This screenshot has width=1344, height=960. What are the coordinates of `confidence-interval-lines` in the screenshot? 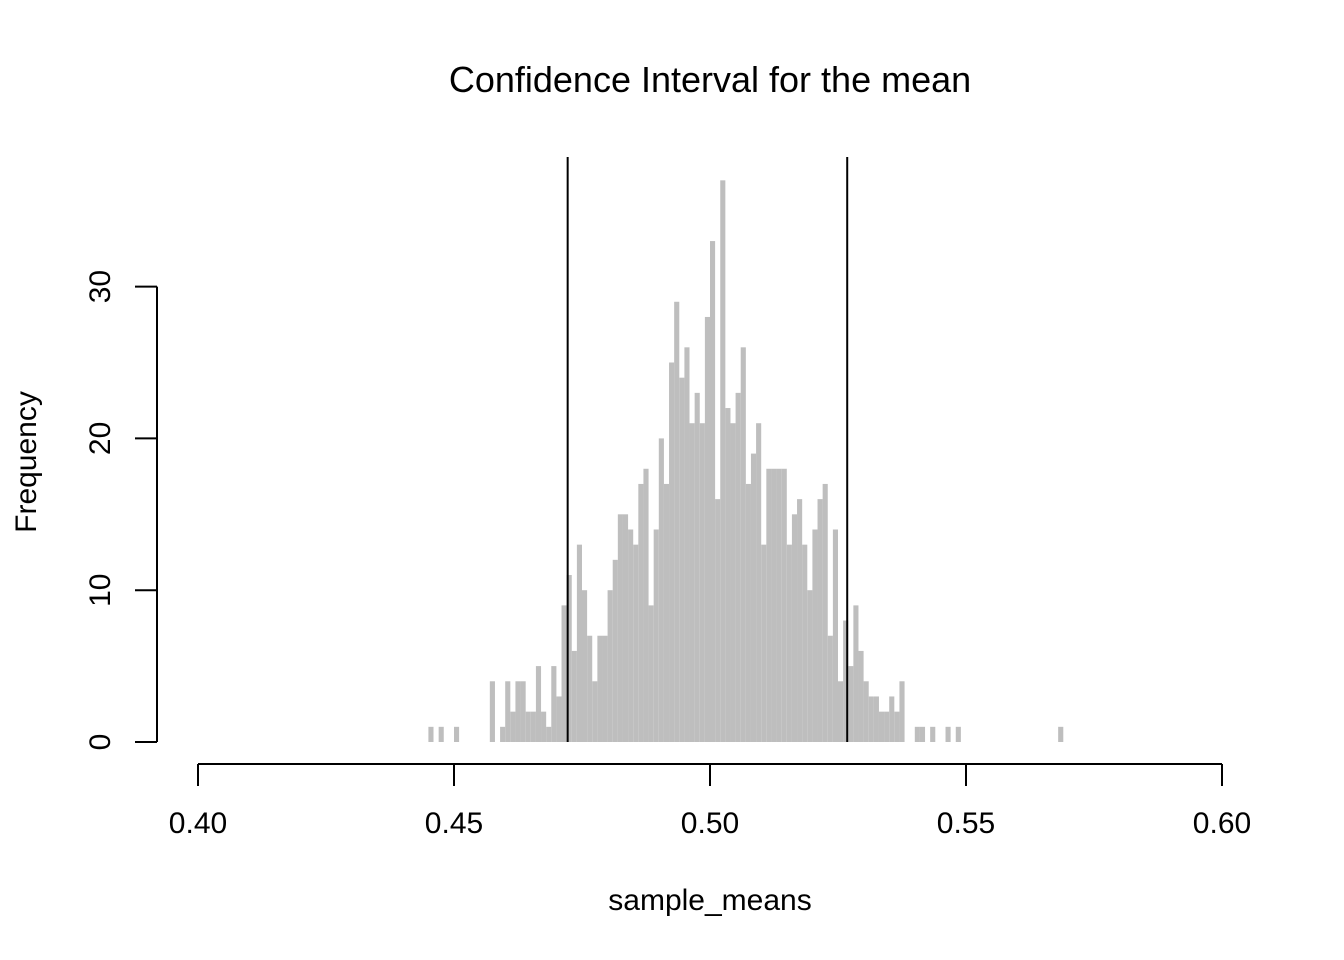 It's located at (707, 449).